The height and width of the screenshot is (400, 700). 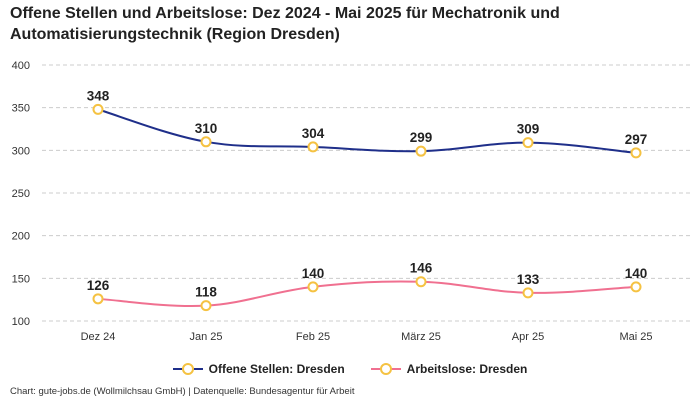 What do you see at coordinates (421, 337) in the screenshot?
I see `x-tick-label: März 25` at bounding box center [421, 337].